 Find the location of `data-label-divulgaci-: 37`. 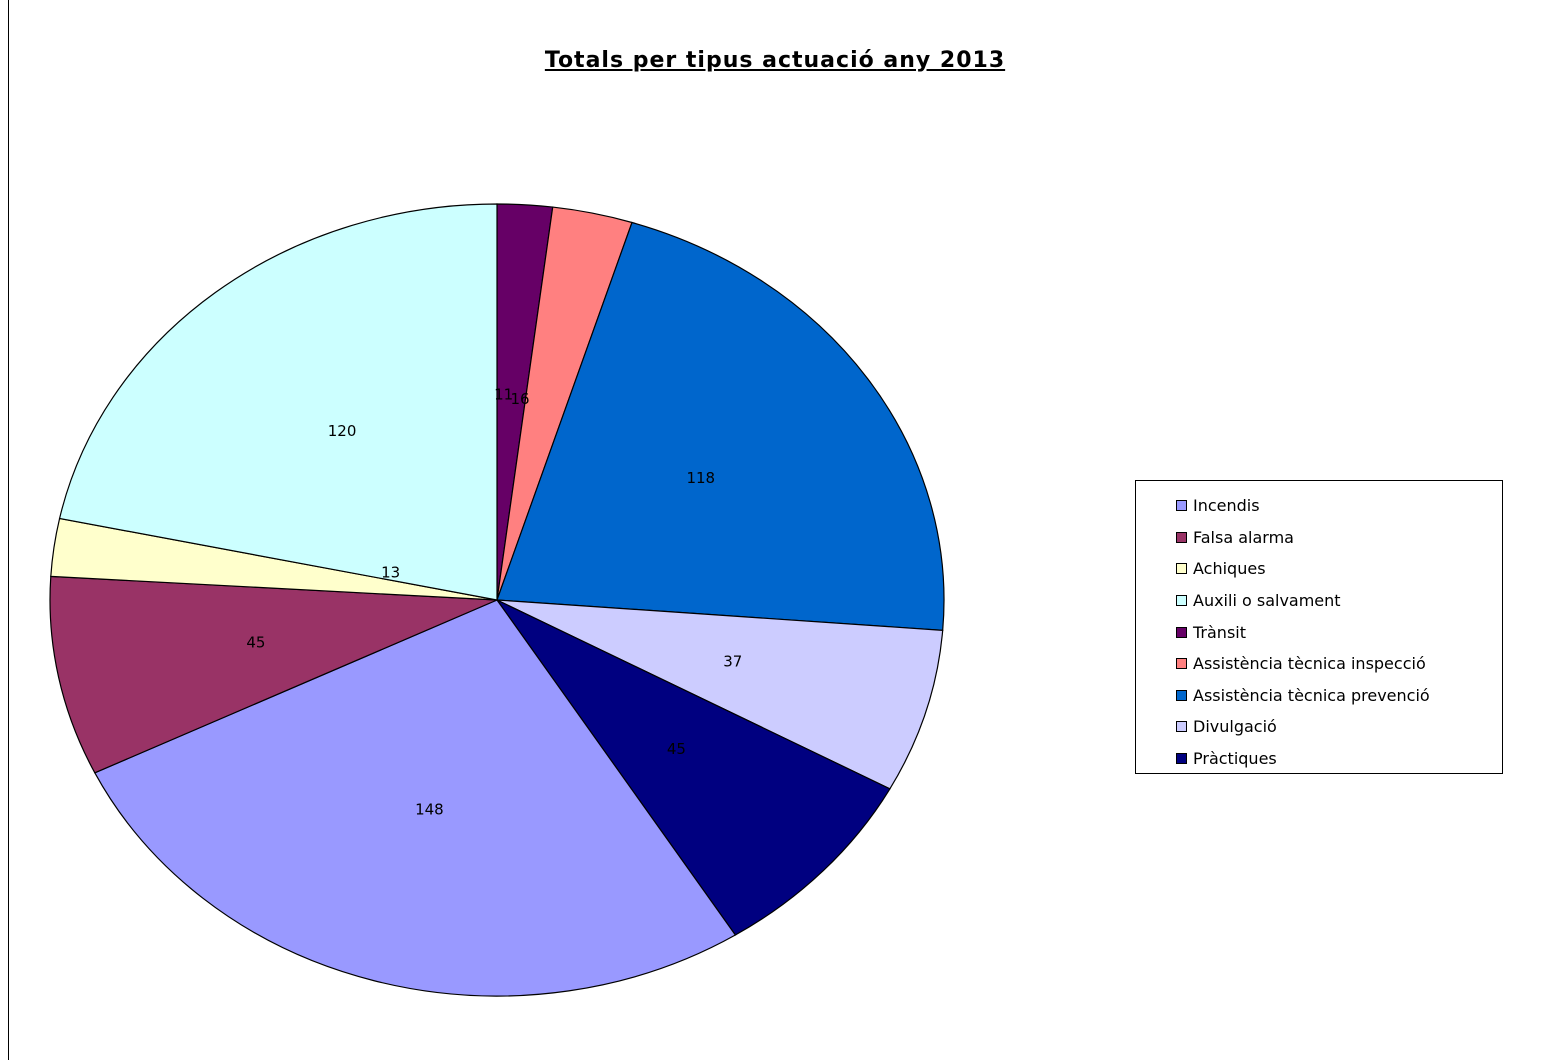

data-label-divulgaci-: 37 is located at coordinates (732, 662).